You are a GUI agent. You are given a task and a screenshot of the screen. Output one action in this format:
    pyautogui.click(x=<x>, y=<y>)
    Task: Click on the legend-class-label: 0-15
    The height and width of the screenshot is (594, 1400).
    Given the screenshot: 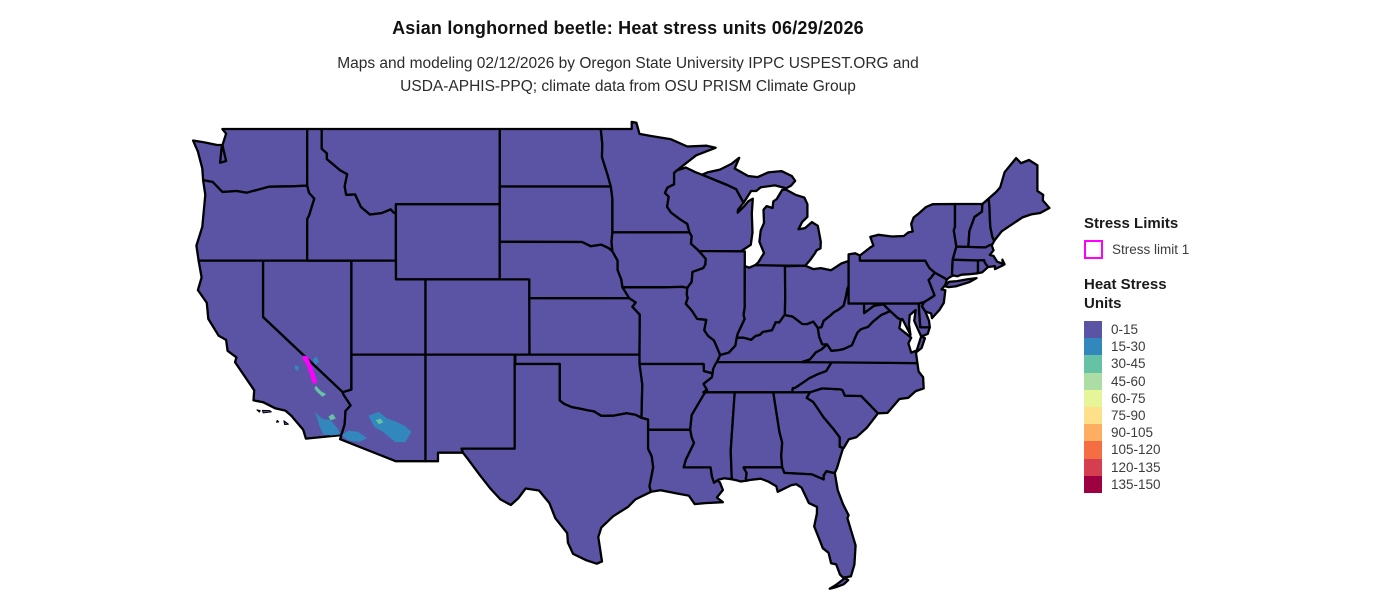 What is the action you would take?
    pyautogui.click(x=1125, y=329)
    